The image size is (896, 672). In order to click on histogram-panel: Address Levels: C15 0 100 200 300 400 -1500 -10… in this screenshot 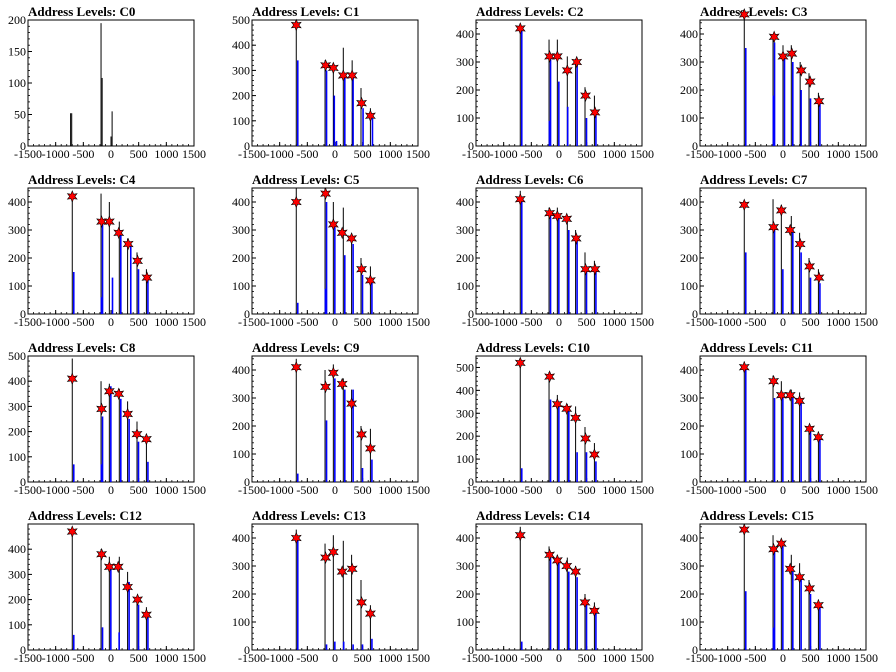, I will do `click(784, 588)`.